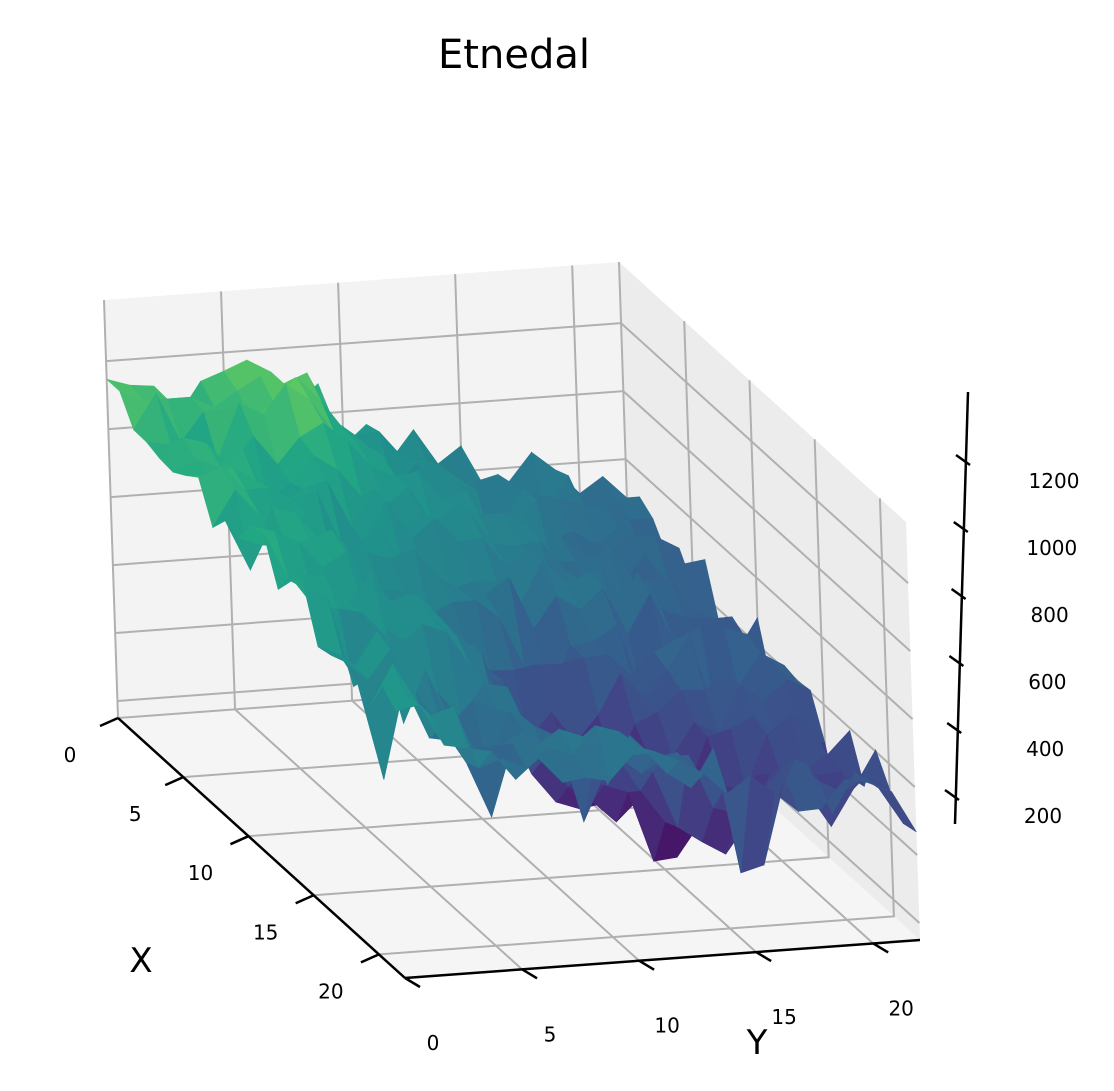 The image size is (1114, 1091). What do you see at coordinates (1043, 816) in the screenshot?
I see `z-tick-label: 200` at bounding box center [1043, 816].